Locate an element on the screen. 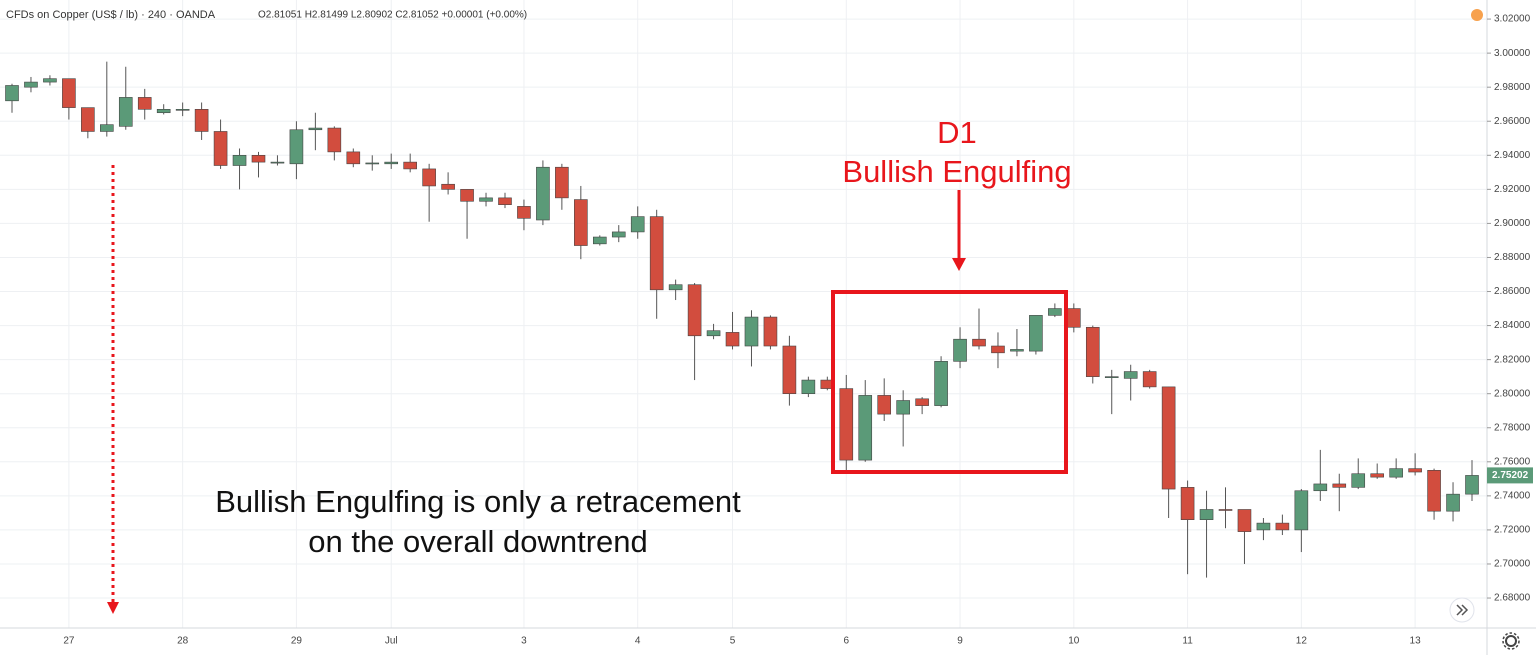 This screenshot has height=655, width=1536. x-tick-label: 12 is located at coordinates (1302, 641).